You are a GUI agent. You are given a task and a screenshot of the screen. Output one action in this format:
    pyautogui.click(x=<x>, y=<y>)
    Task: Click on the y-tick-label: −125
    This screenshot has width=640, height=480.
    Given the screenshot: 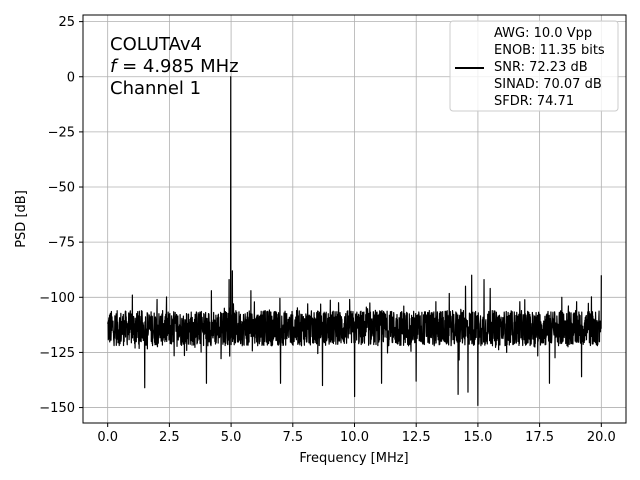 What is the action you would take?
    pyautogui.click(x=57, y=353)
    